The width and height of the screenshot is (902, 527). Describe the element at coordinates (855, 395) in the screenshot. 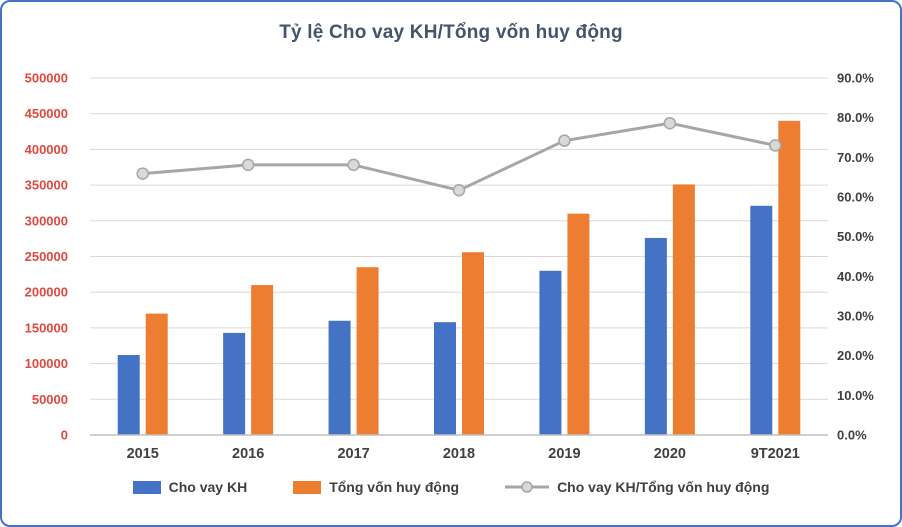

I see `right-axis-tick-label: 10.0%` at that location.